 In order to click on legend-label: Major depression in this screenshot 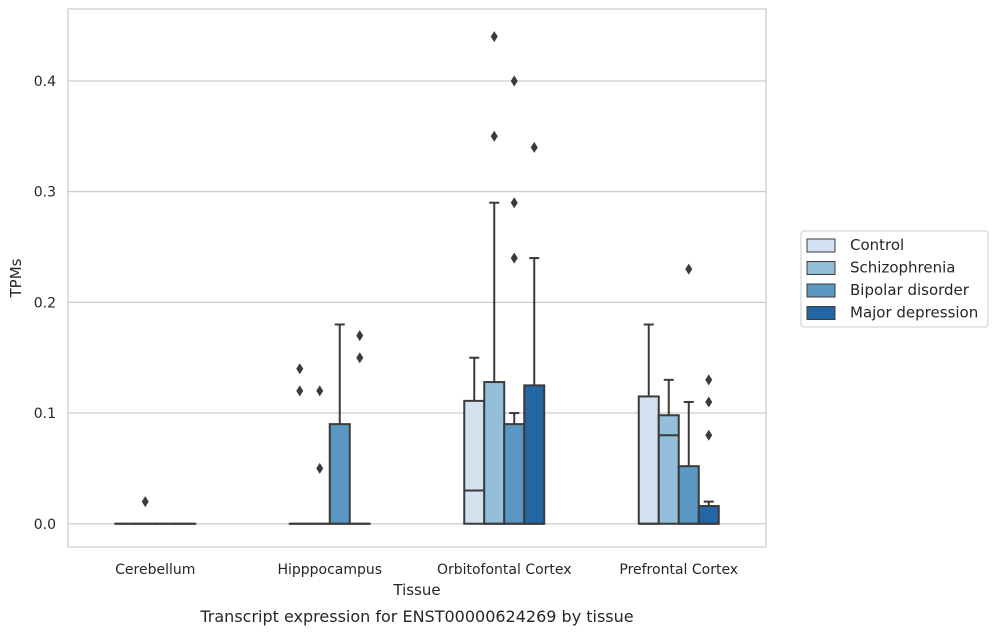, I will do `click(914, 313)`.